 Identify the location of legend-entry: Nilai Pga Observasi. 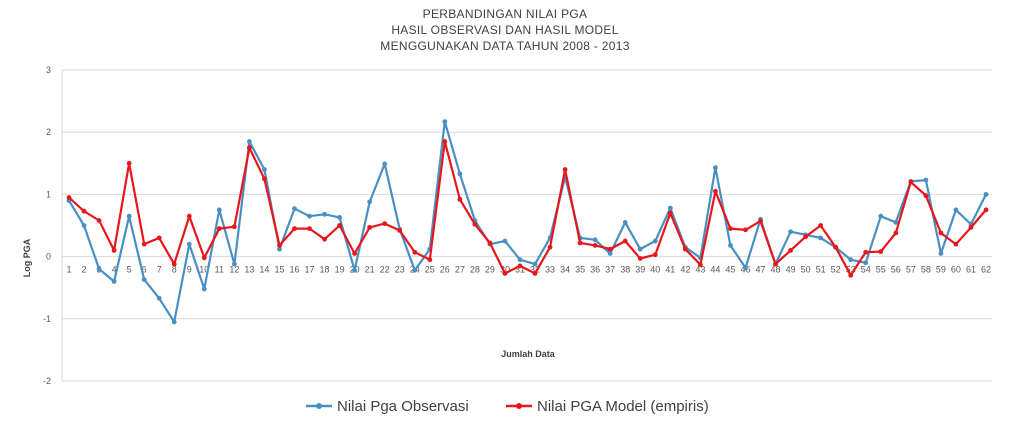
(387, 406).